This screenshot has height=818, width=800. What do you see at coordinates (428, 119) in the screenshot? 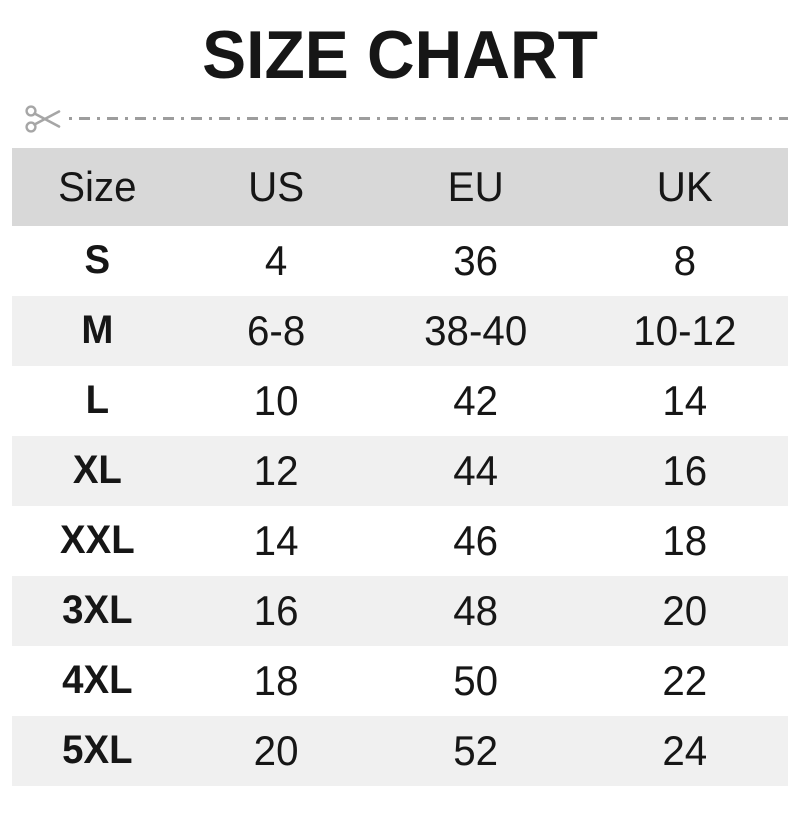
I see `dashed-cut-line` at bounding box center [428, 119].